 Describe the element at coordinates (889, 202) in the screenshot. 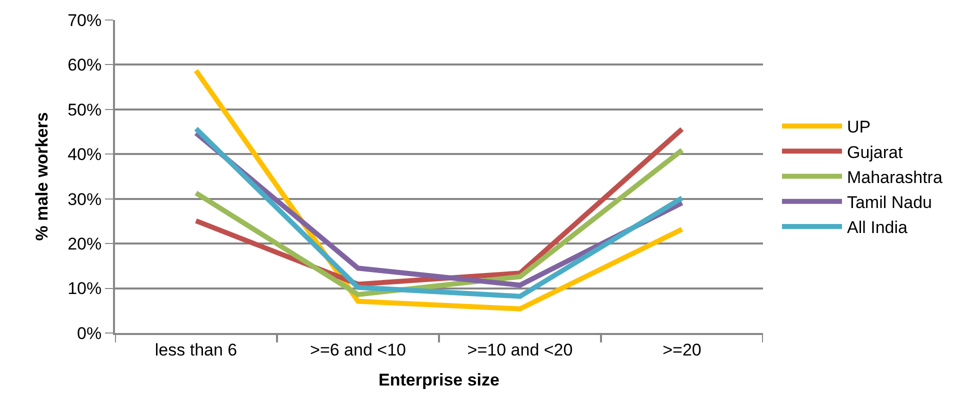

I see `legend-label: Tamil Nadu` at that location.